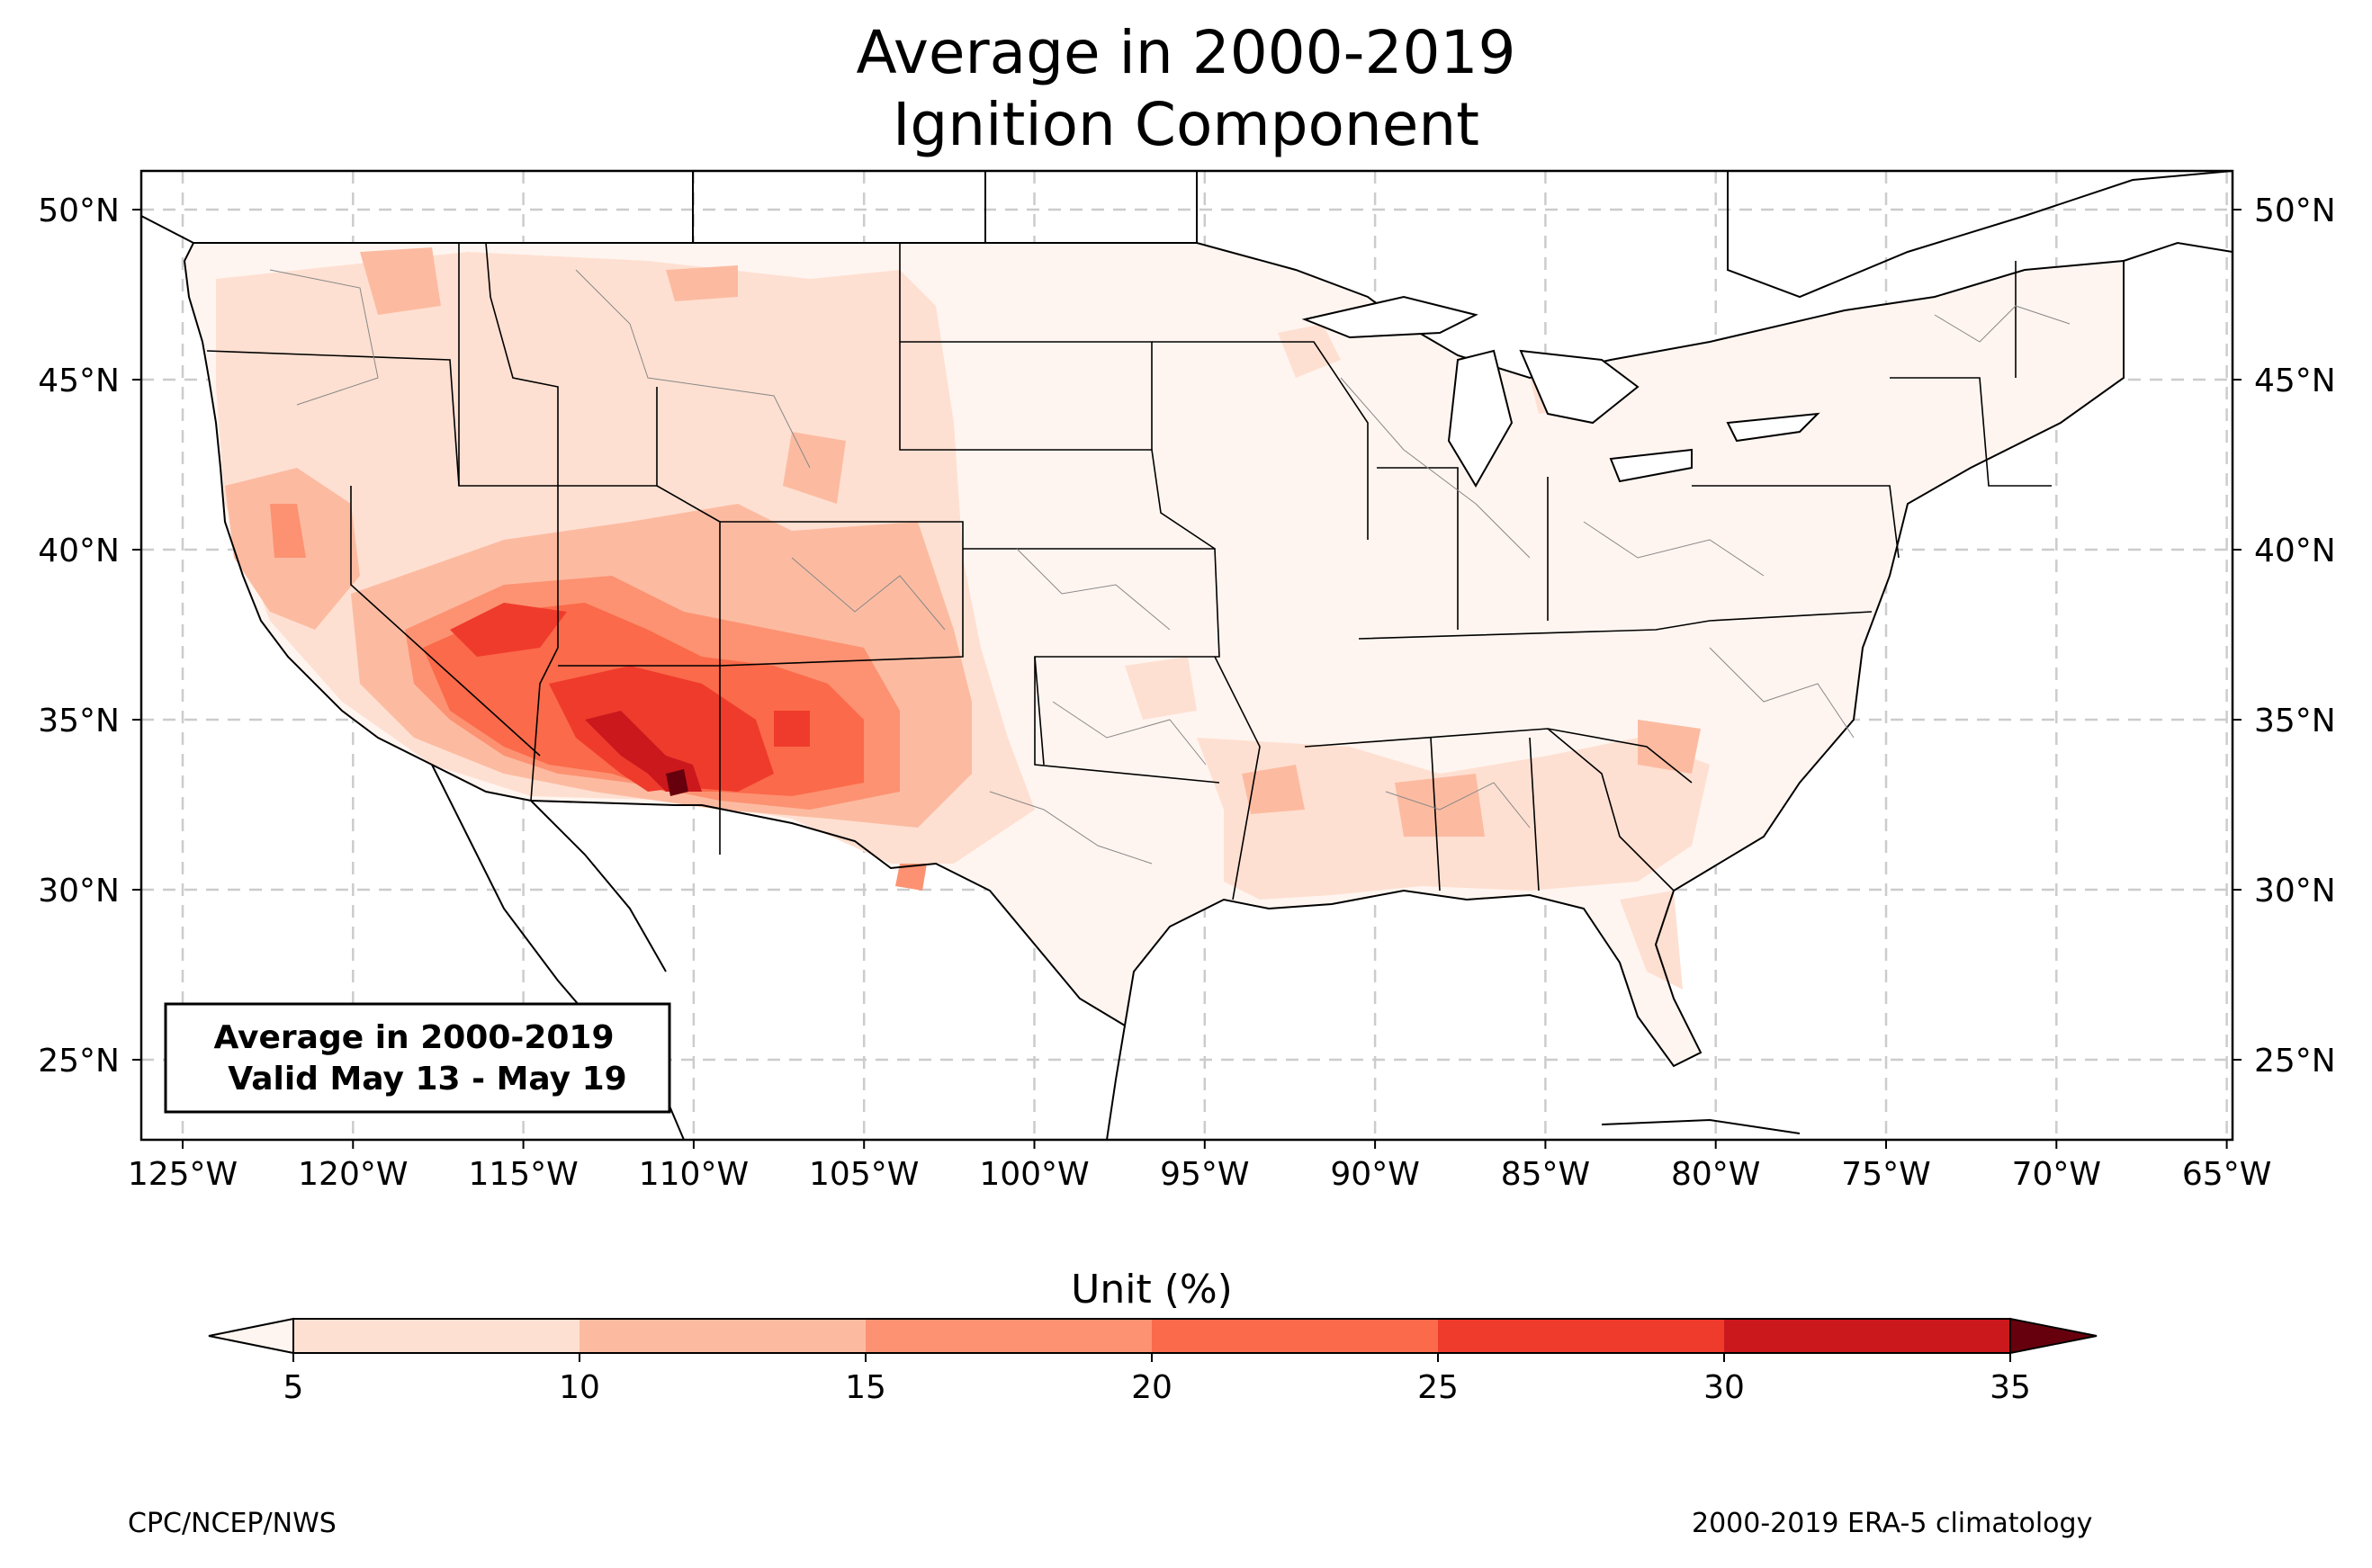  Describe the element at coordinates (523, 1174) in the screenshot. I see `lon-tick-label: 115°W` at that location.